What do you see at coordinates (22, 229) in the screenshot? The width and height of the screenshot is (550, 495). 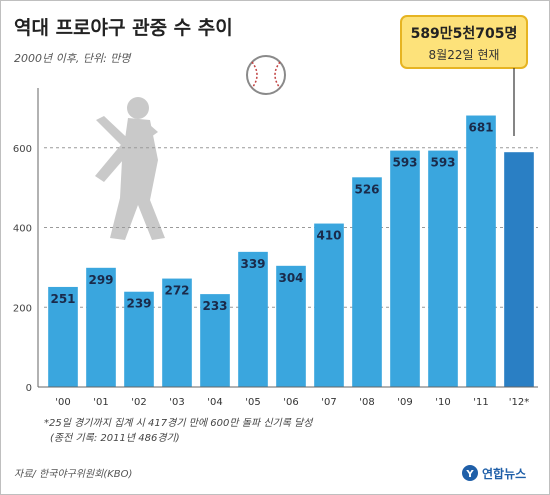 I see `y-tick-label: 400` at bounding box center [22, 229].